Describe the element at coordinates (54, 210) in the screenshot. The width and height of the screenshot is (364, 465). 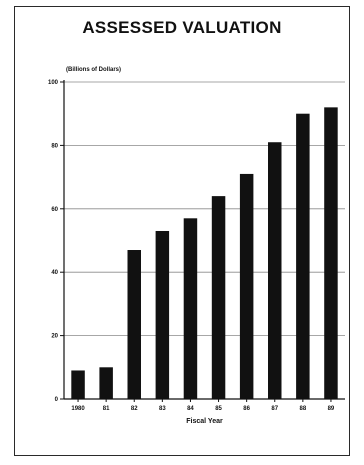
I see `y-tick-label: 60` at that location.